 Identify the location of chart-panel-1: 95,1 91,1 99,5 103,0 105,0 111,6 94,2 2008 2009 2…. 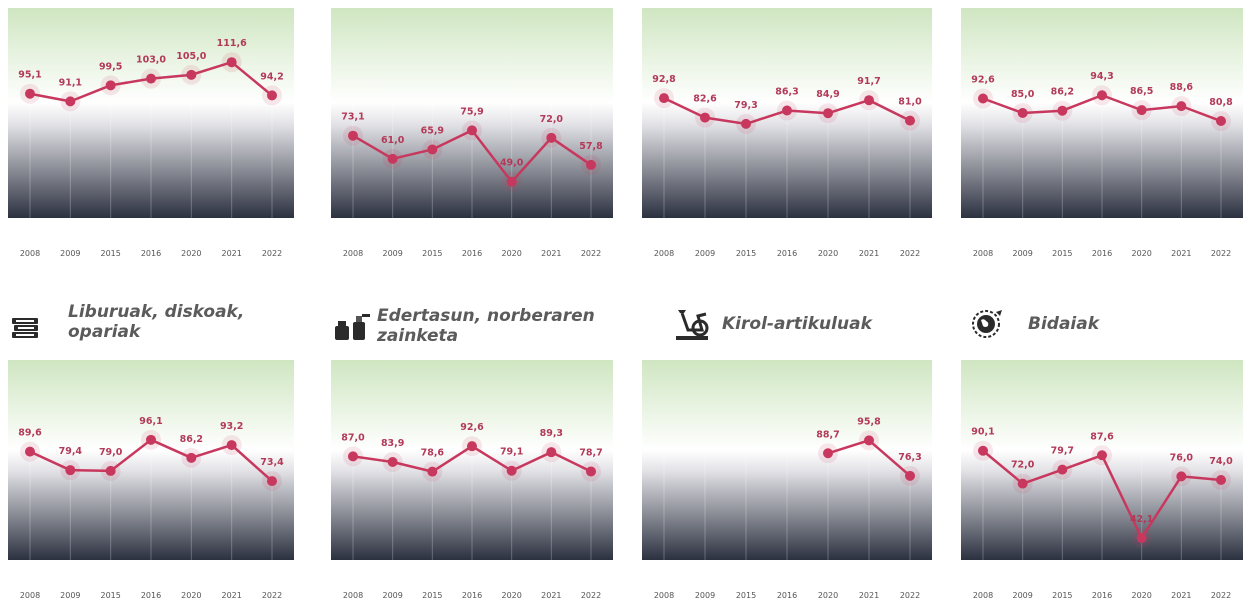
(151, 138).